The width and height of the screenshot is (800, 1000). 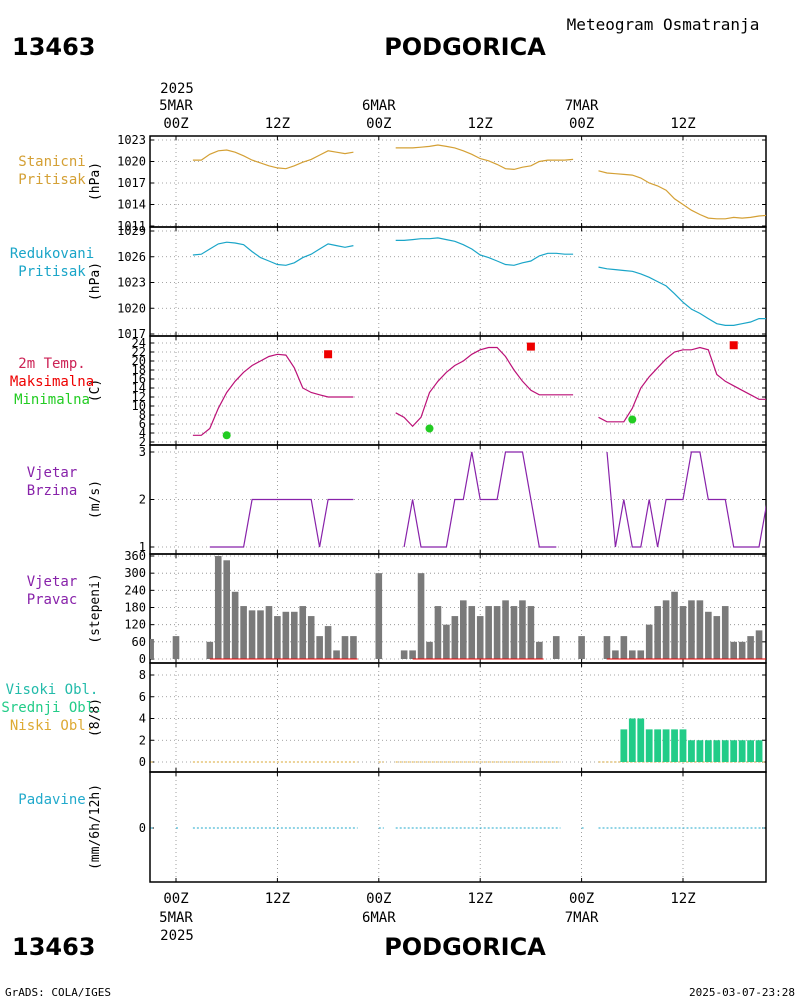 I want to click on y-tick-label: 18, so click(x=139, y=370).